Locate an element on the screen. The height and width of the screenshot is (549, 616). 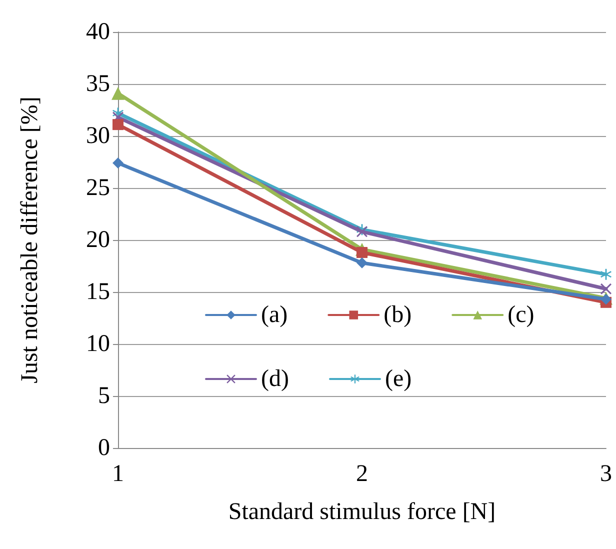
y-tick-label: 30 is located at coordinates (98, 136).